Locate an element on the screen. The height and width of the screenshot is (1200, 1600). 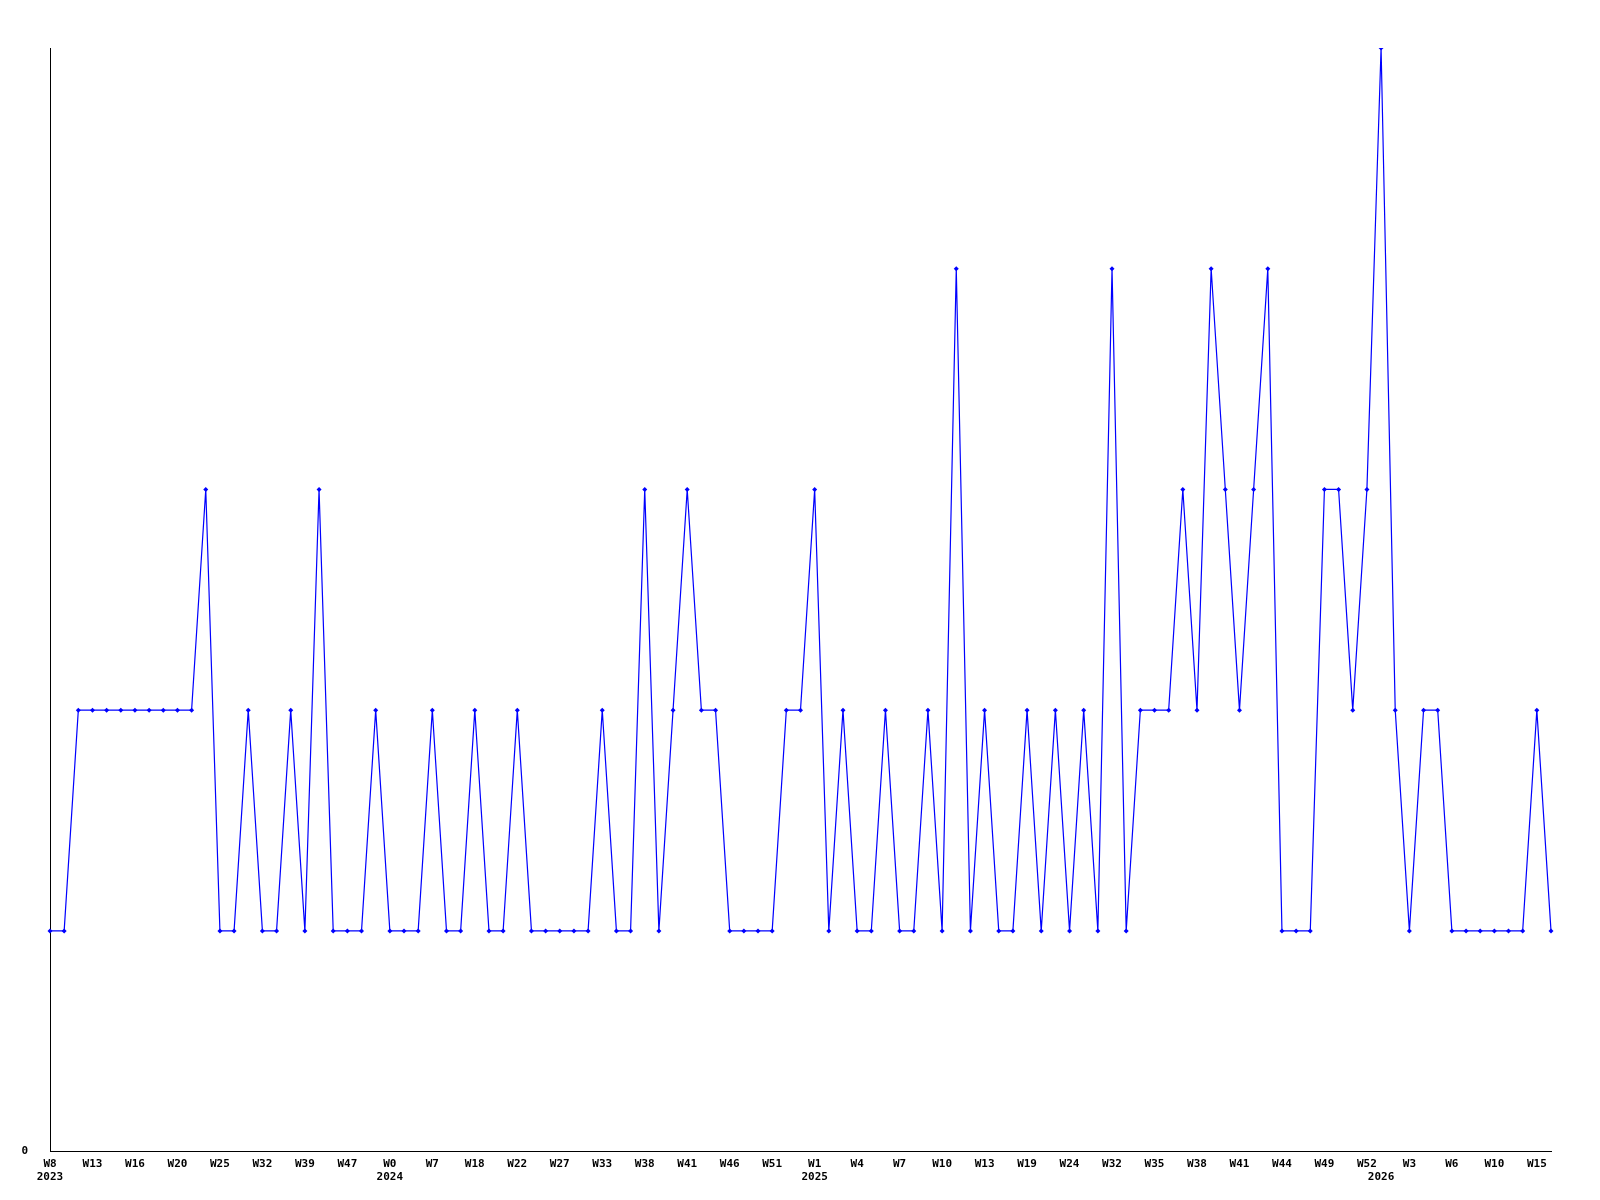
x-tick-label: W35 is located at coordinates (1154, 1164).